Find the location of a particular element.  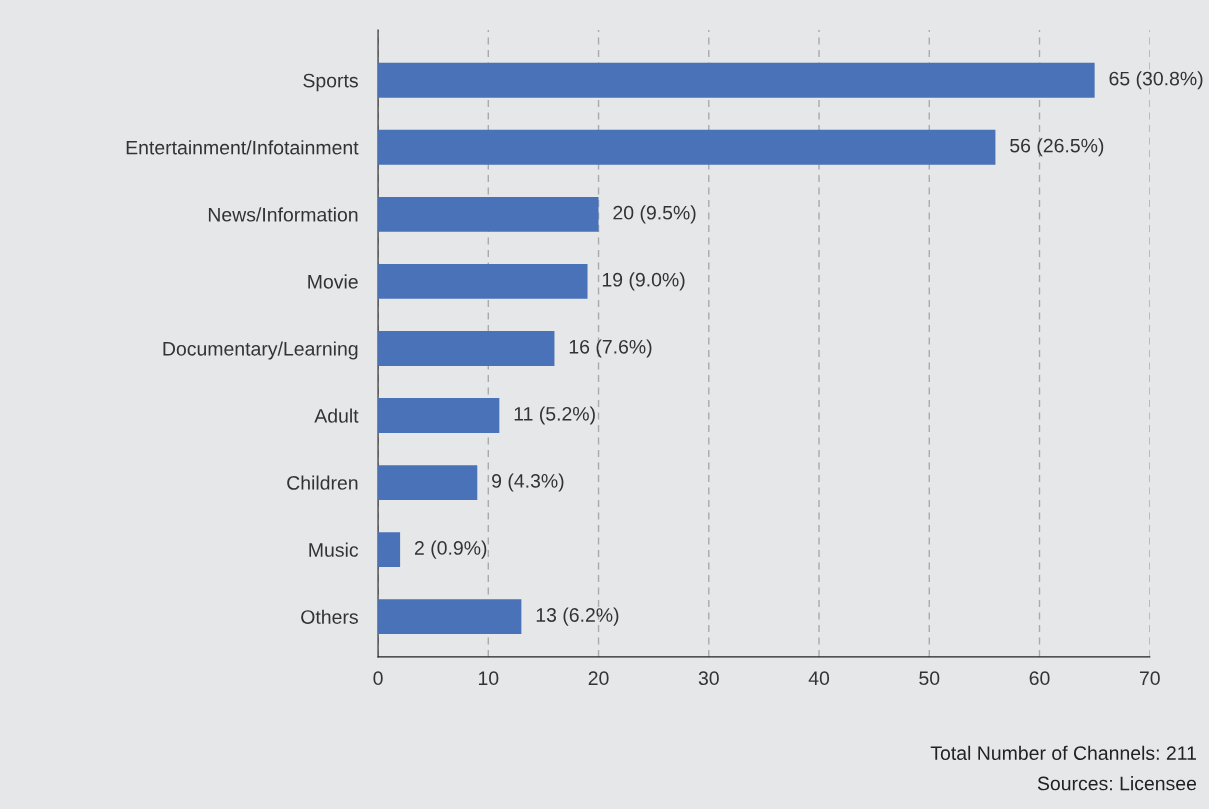

x-tick-label: 30 is located at coordinates (708, 678).